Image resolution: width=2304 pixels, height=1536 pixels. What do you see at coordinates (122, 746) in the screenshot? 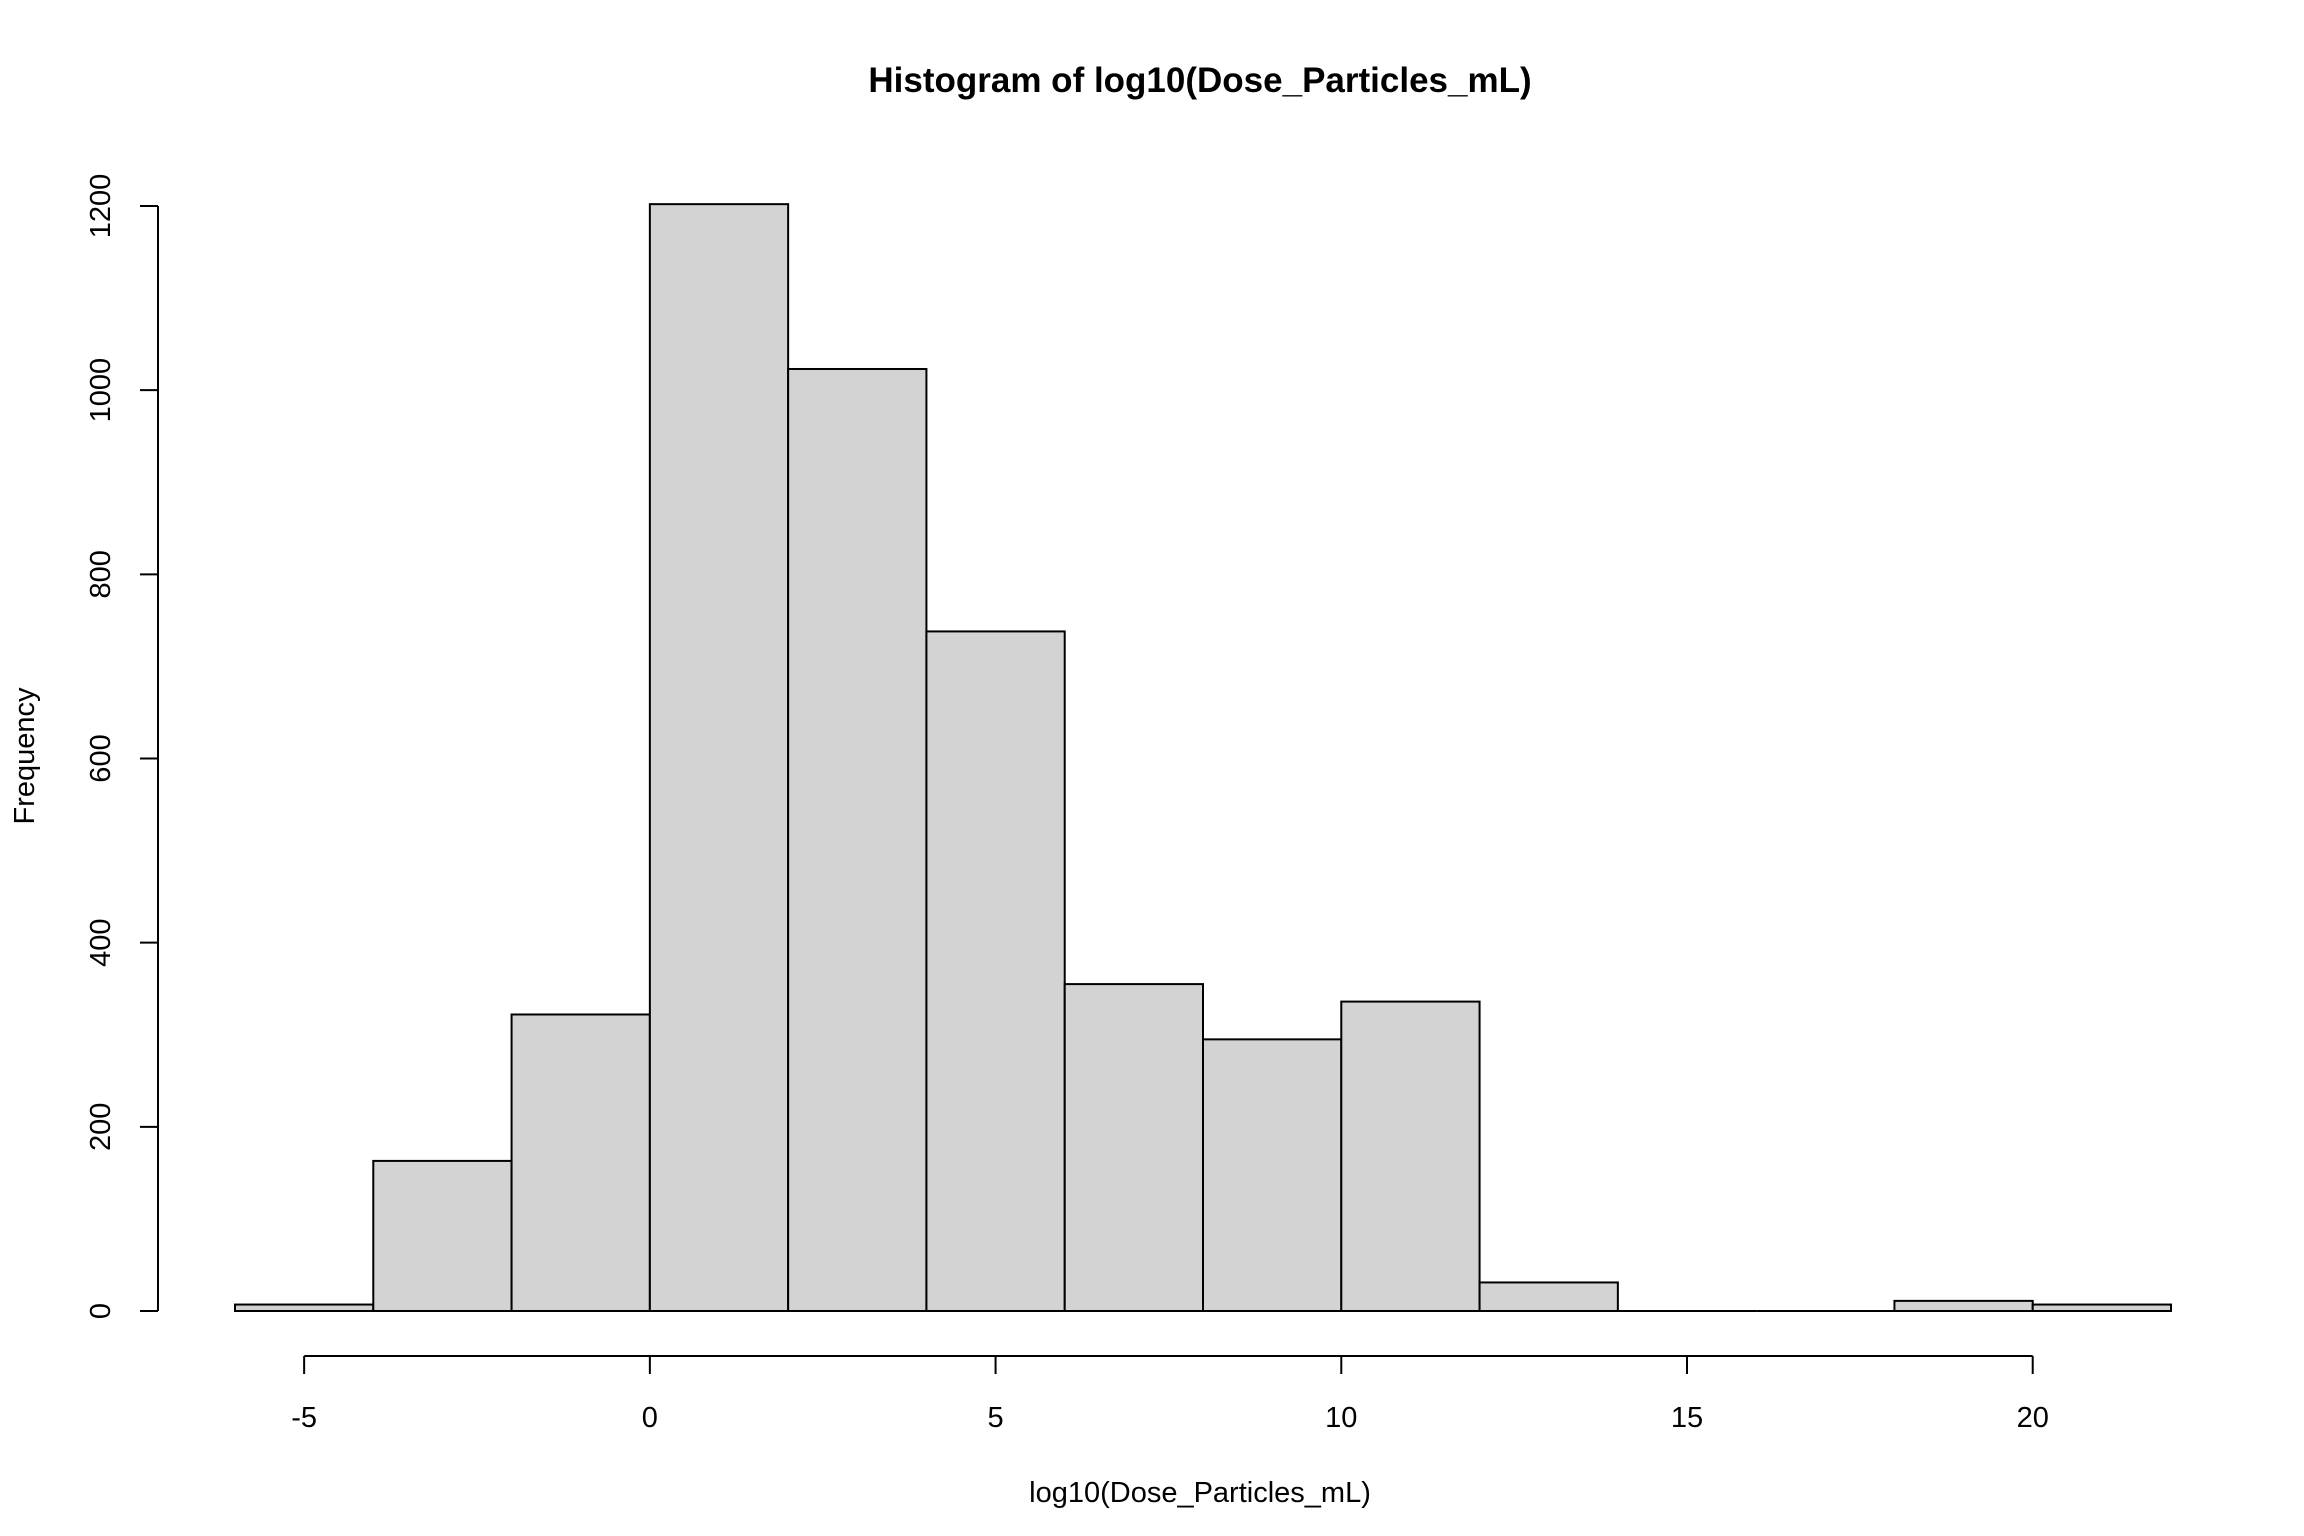
I see `y-axis: 0 200 400 600 800 1000 1200` at bounding box center [122, 746].